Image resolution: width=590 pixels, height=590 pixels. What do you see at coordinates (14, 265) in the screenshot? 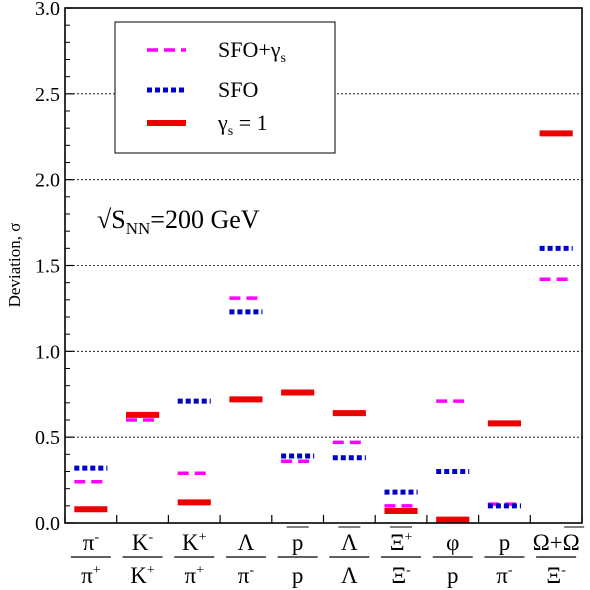
I see `y-axis-label: Deviation, σ` at bounding box center [14, 265].